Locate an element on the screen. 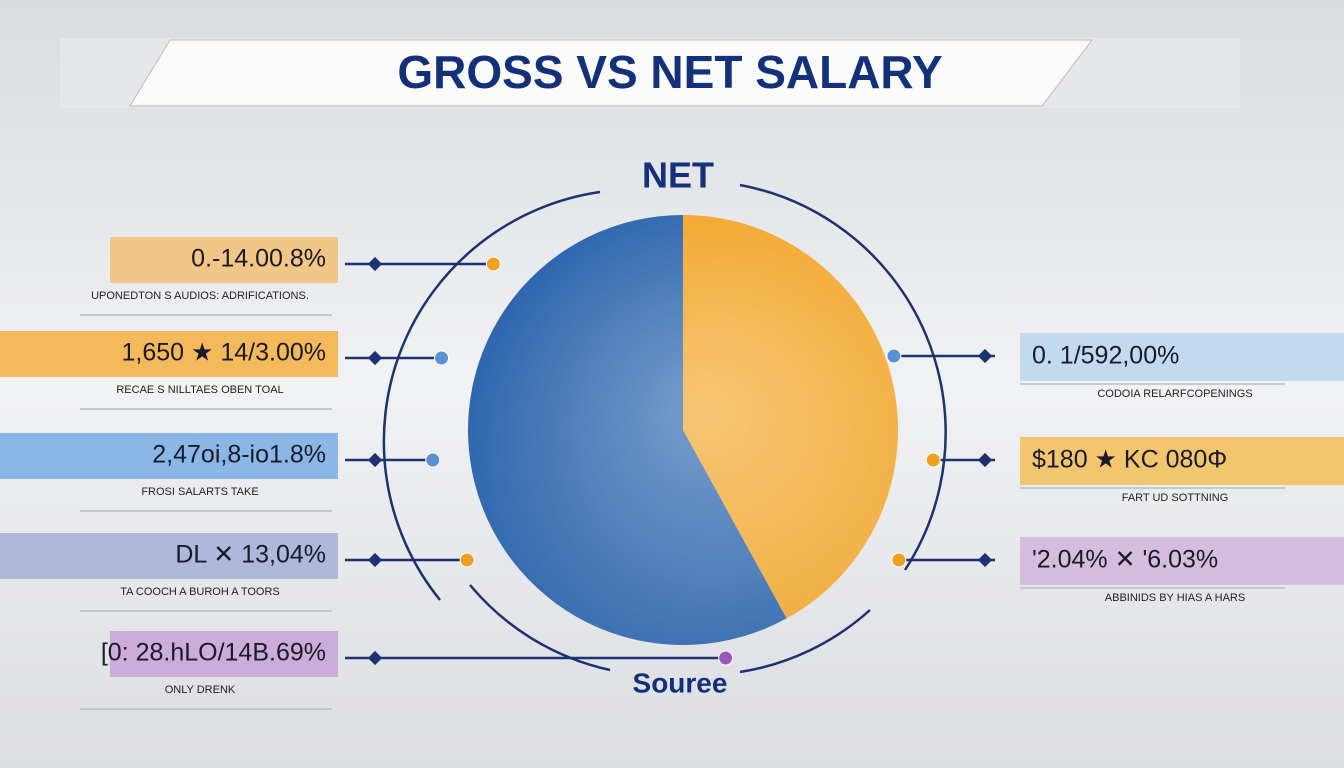 The height and width of the screenshot is (768, 1344). callout-value: 1,650 ★ 14/3.00% is located at coordinates (223, 353).